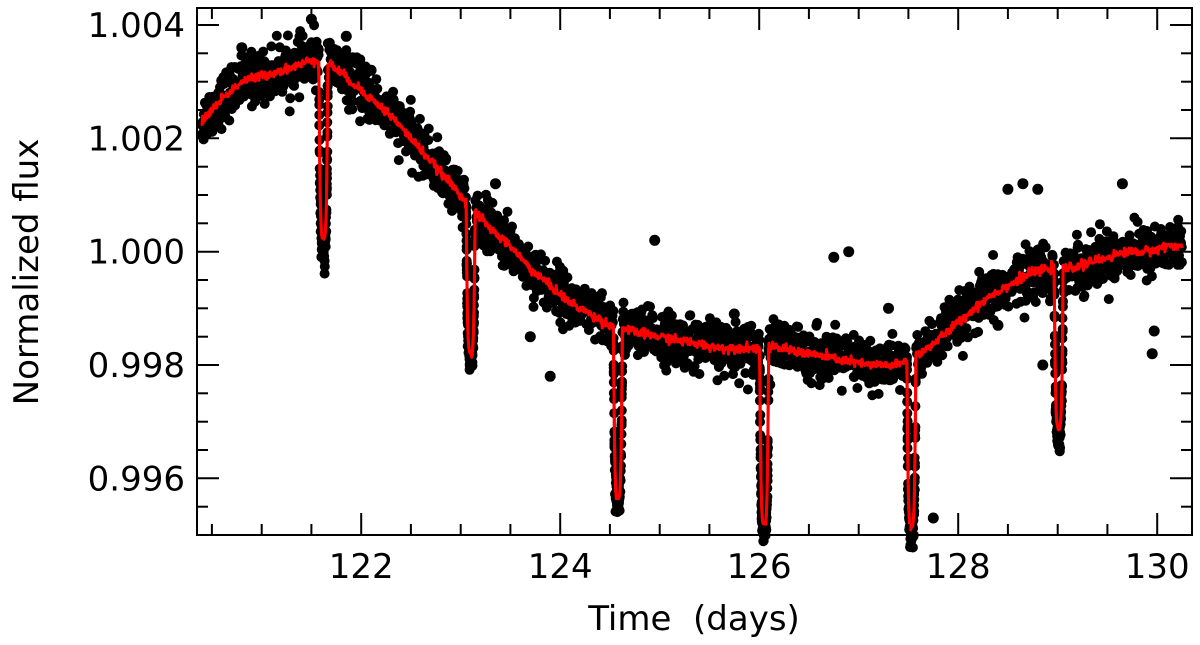  What do you see at coordinates (693, 619) in the screenshot?
I see `x-axis-title: Time (days)` at bounding box center [693, 619].